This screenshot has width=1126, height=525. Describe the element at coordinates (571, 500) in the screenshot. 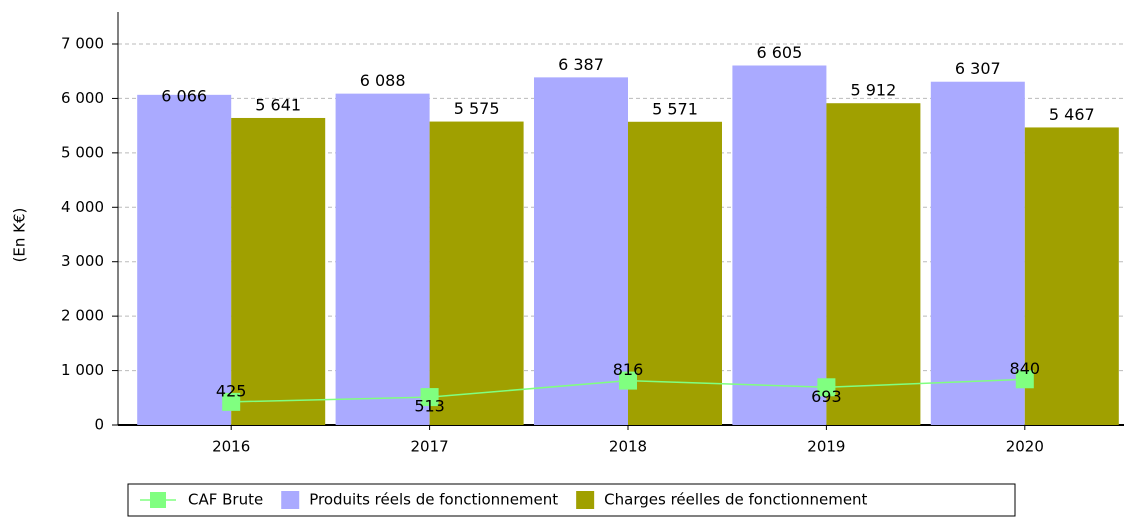

I see `legend` at that location.